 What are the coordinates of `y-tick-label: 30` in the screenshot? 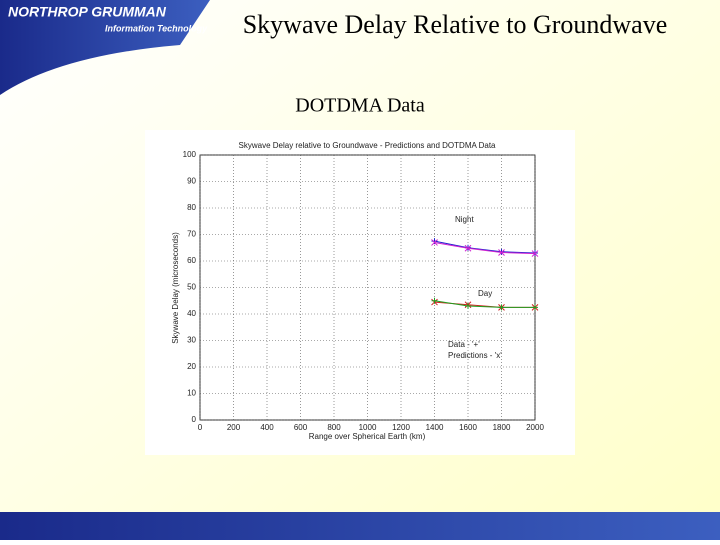 It's located at (191, 340).